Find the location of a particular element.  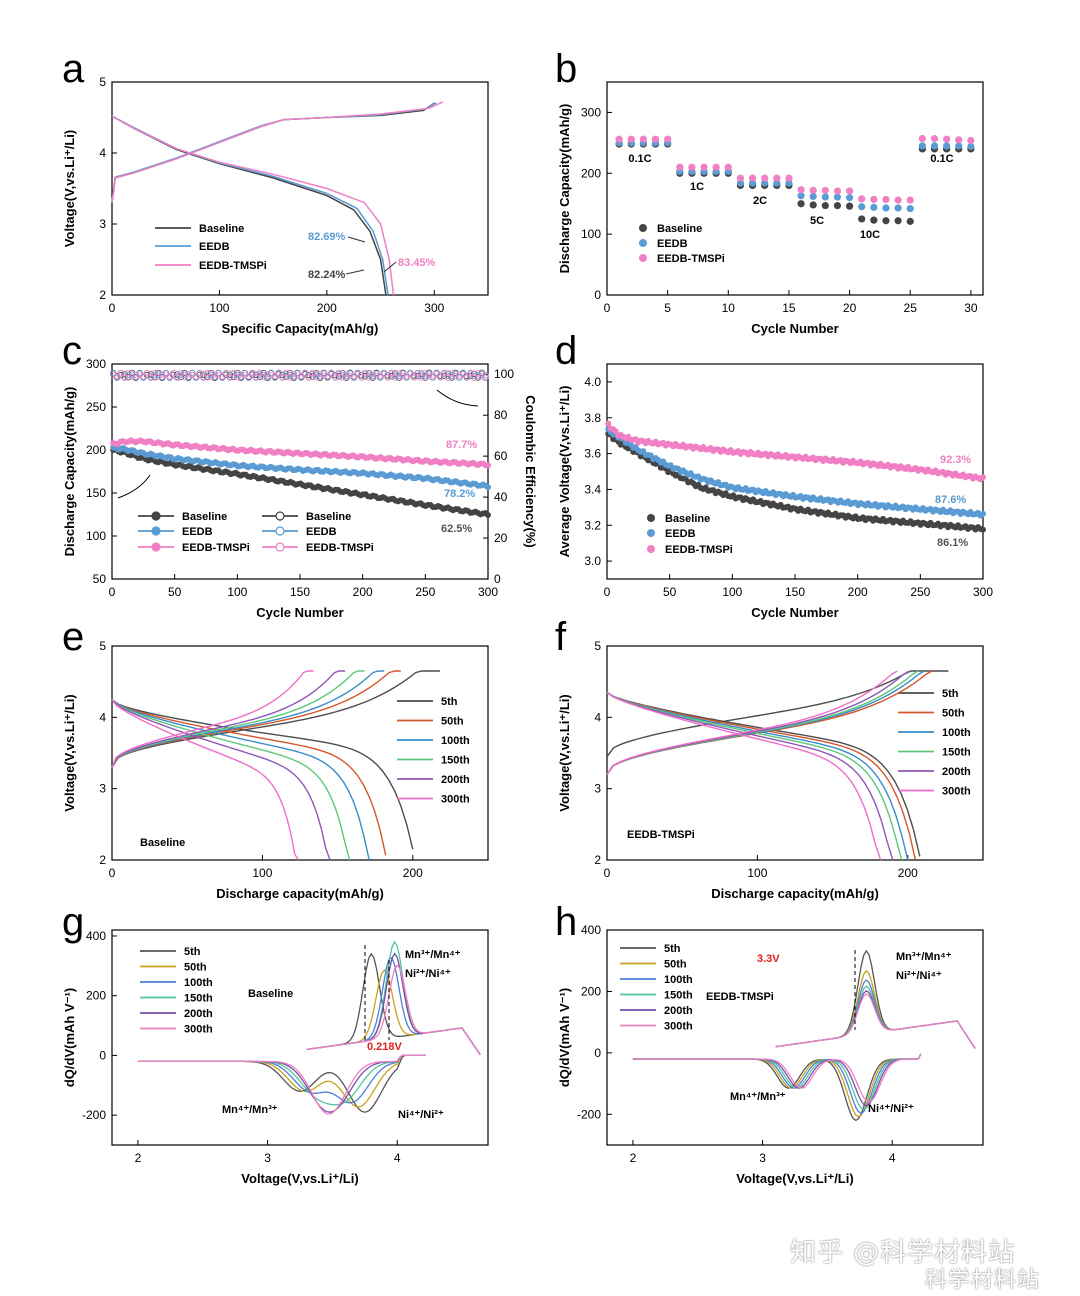

y-tick-label: 3.8 is located at coordinates (592, 418).